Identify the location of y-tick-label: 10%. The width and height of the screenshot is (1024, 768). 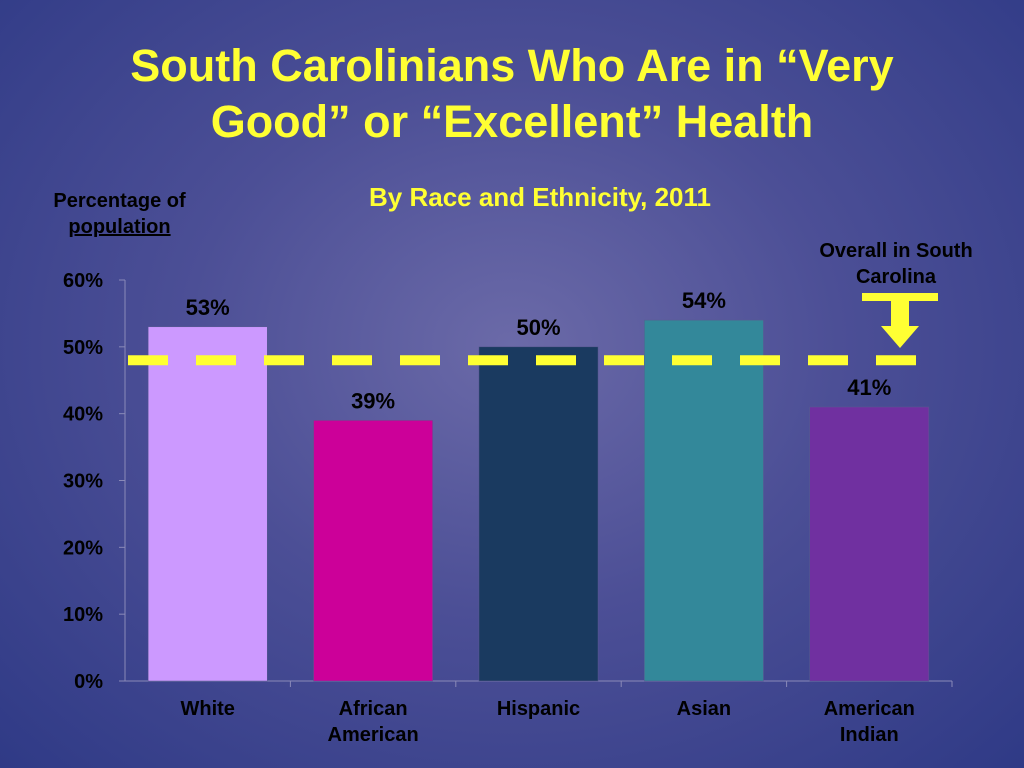
(83, 615).